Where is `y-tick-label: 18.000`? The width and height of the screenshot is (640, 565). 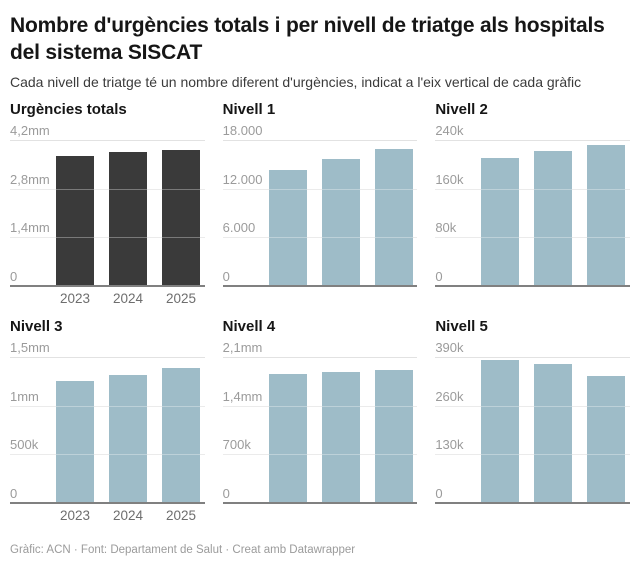
y-tick-label: 18.000 is located at coordinates (242, 130).